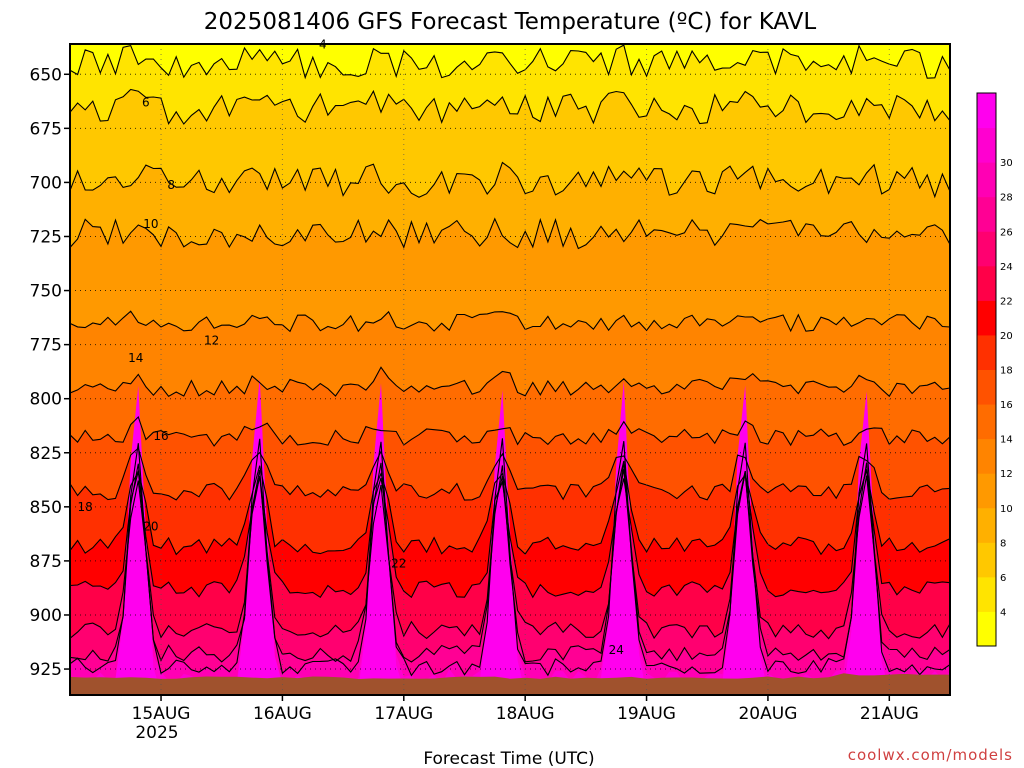 The width and height of the screenshot is (1024, 768). Describe the element at coordinates (1003, 543) in the screenshot. I see `colorbar-tick-label: 8` at that location.